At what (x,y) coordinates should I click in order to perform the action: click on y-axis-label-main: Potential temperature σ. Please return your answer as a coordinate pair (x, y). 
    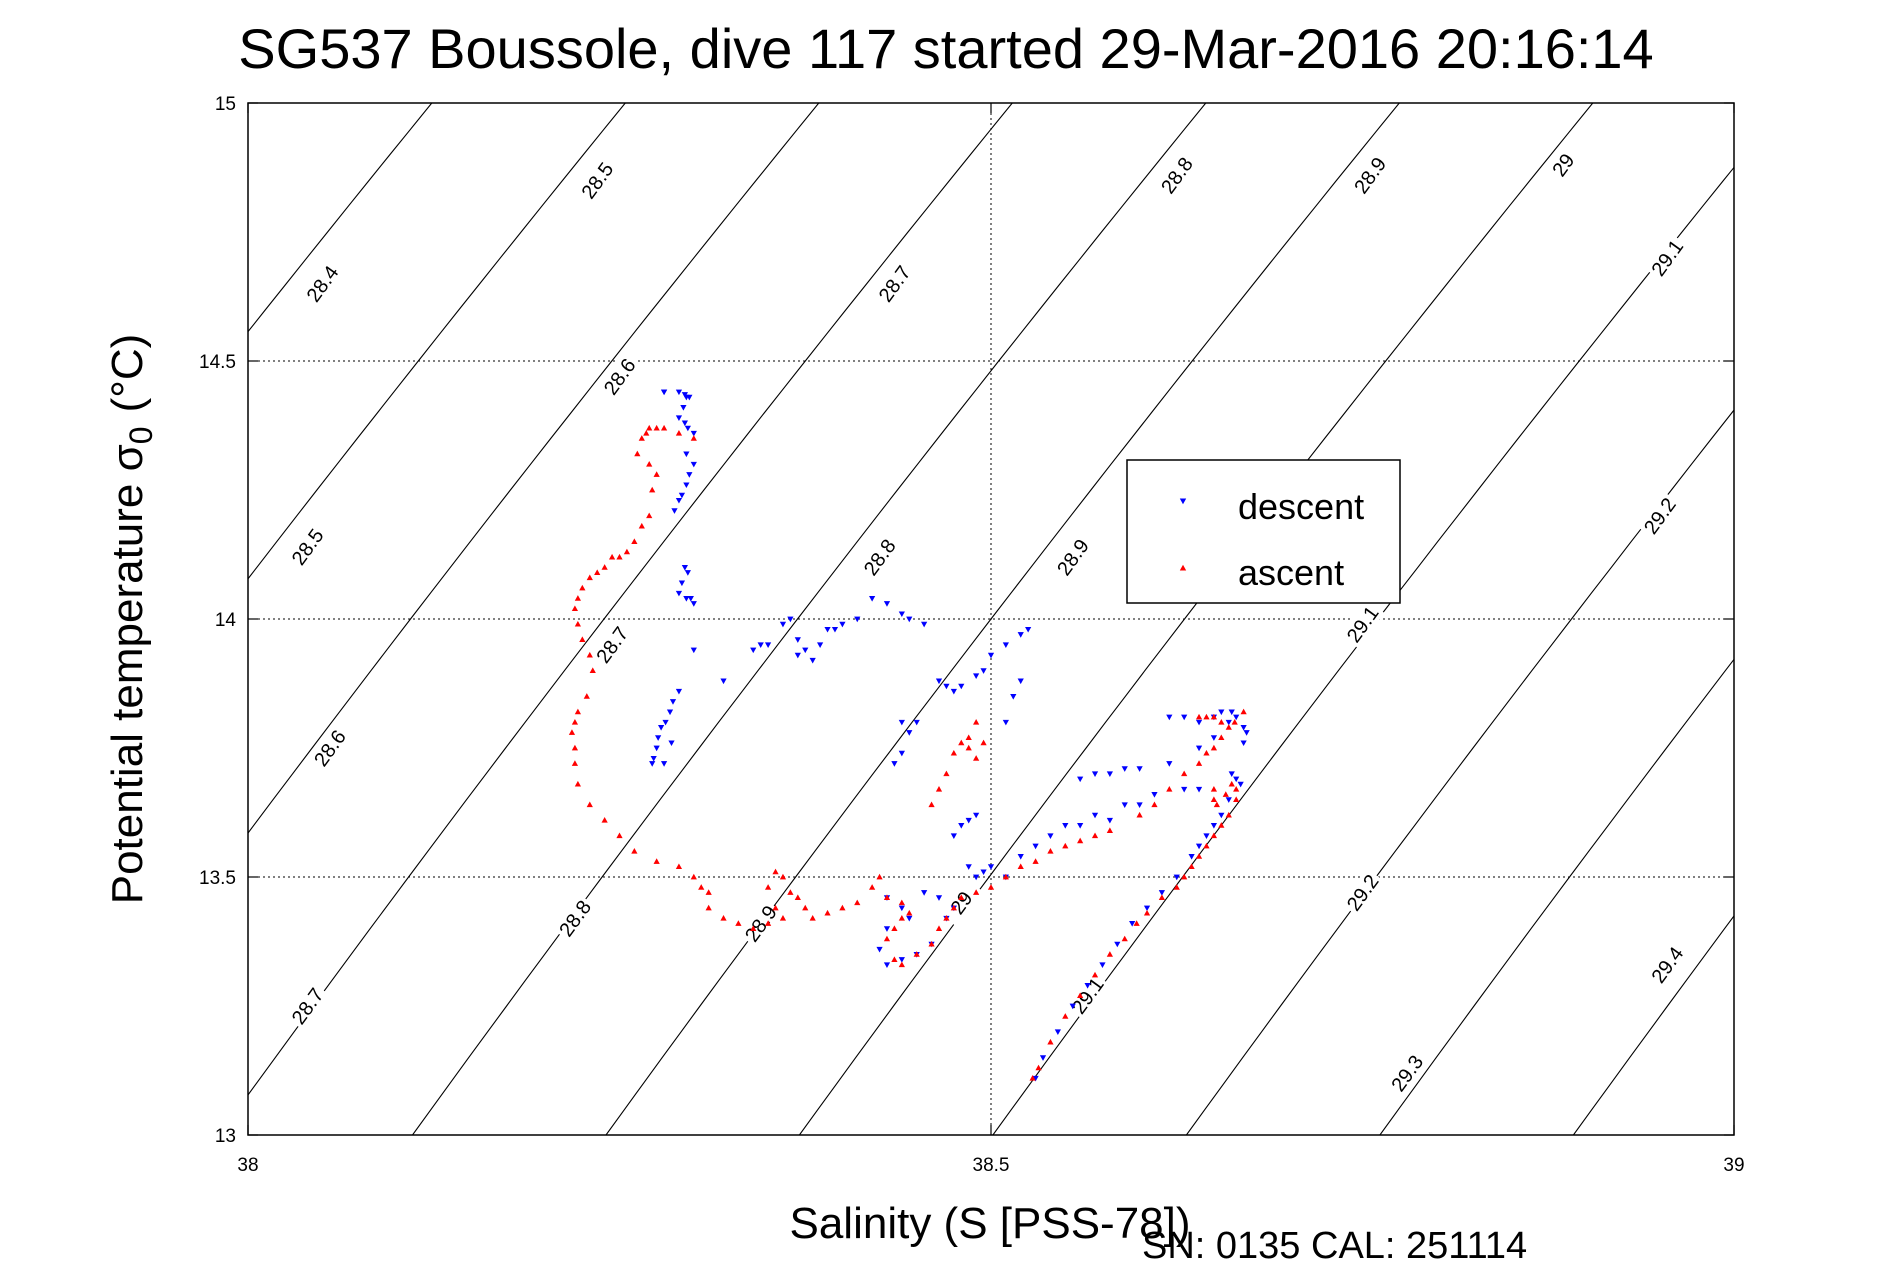
    Looking at the image, I should click on (127, 674).